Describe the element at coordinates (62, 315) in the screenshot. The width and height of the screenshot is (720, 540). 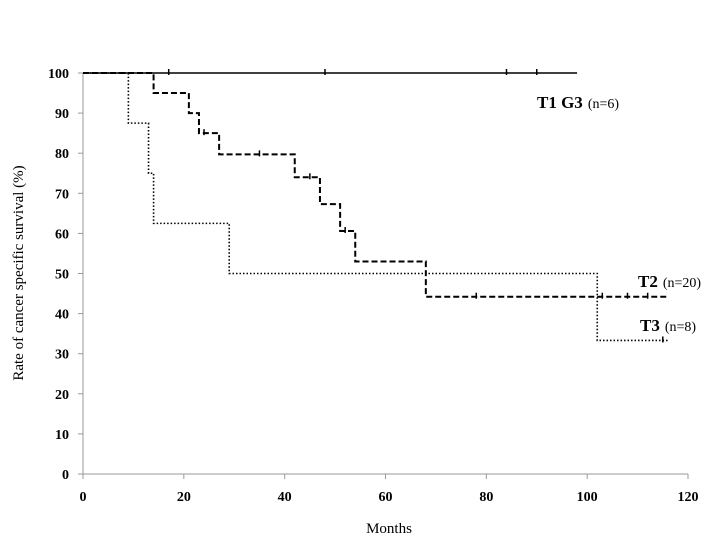
I see `y-tick-label: 40` at that location.